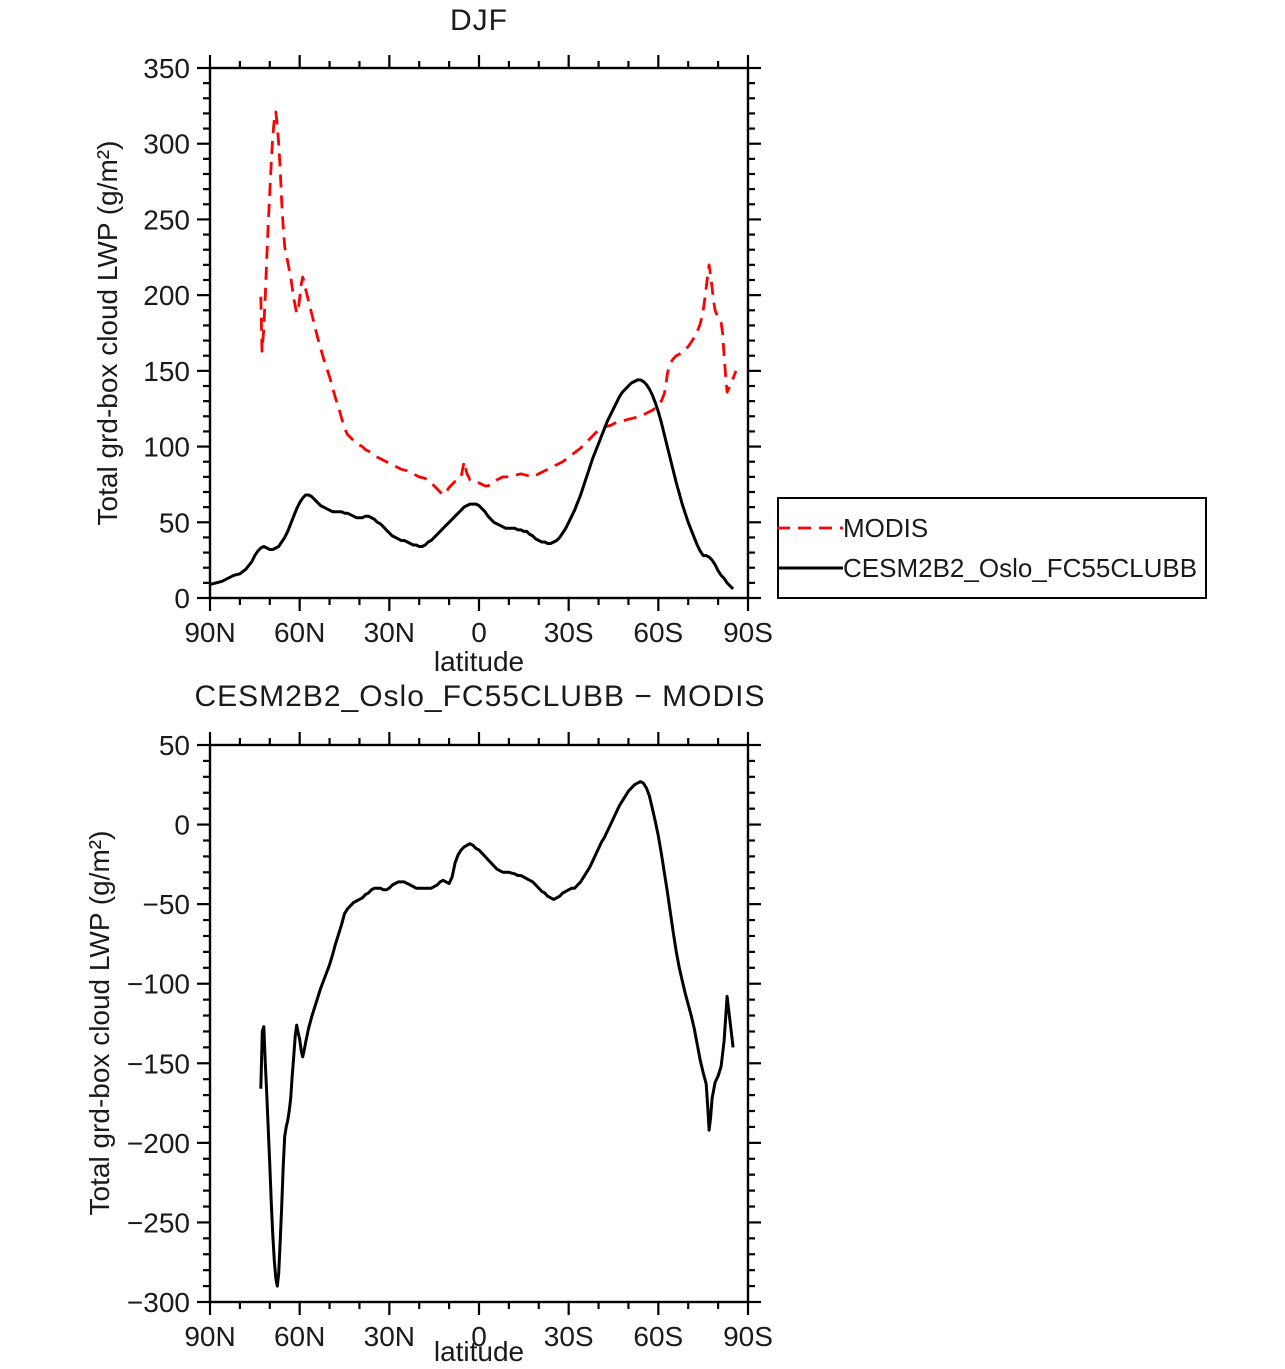 The image size is (1285, 1369). I want to click on series-line-cesm2b2-oslo-fc55clubb, so click(472, 484).